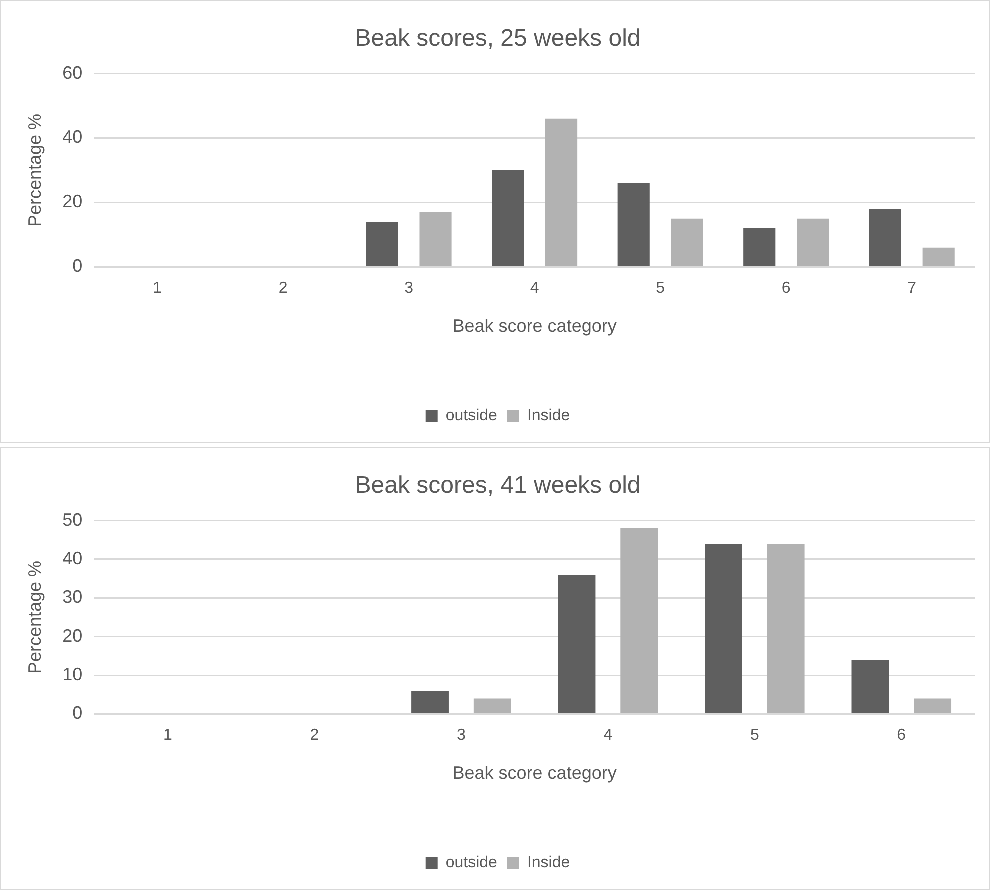  What do you see at coordinates (912, 289) in the screenshot?
I see `x-tick-label: 7` at bounding box center [912, 289].